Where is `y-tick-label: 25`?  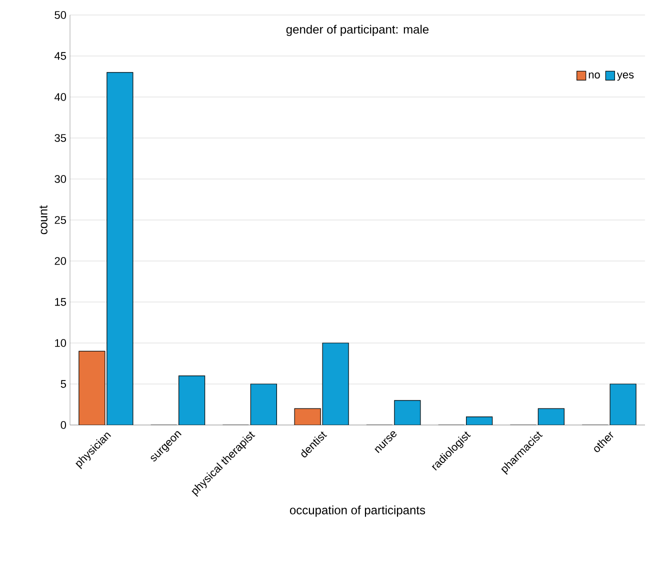 y-tick-label: 25 is located at coordinates (60, 220).